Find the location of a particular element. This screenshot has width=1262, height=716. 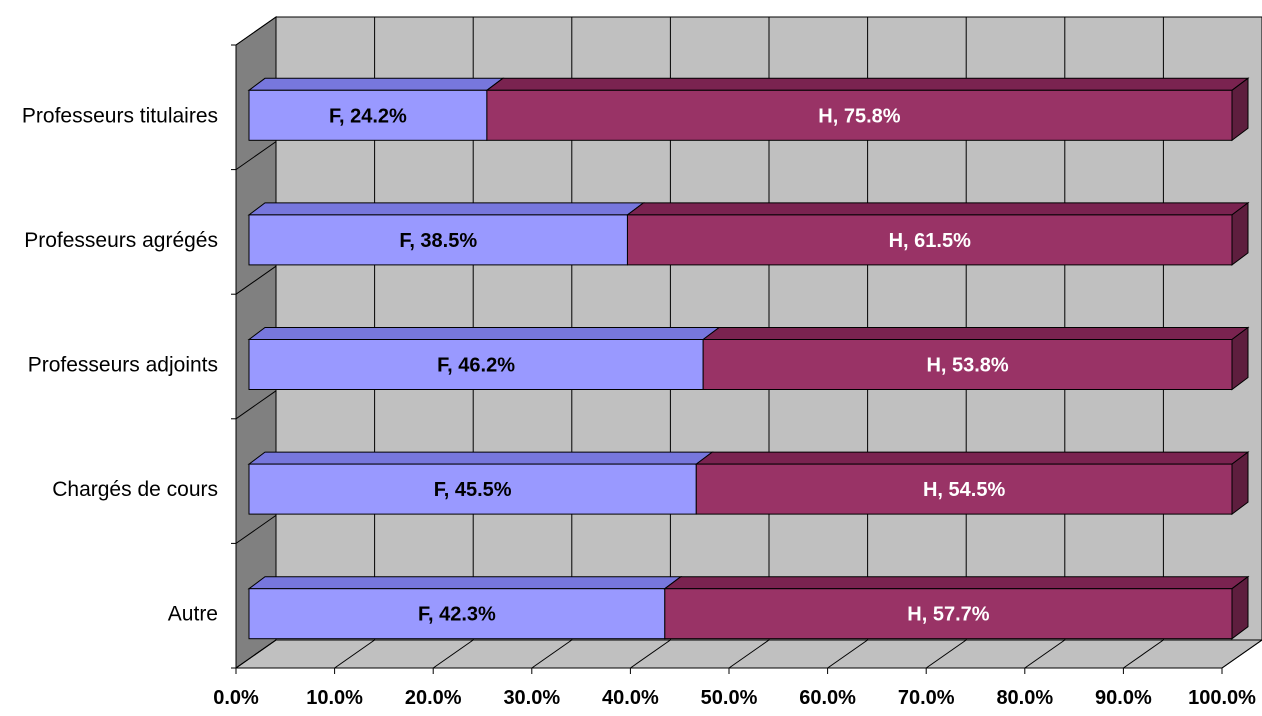

category-label: Autre is located at coordinates (193, 614).